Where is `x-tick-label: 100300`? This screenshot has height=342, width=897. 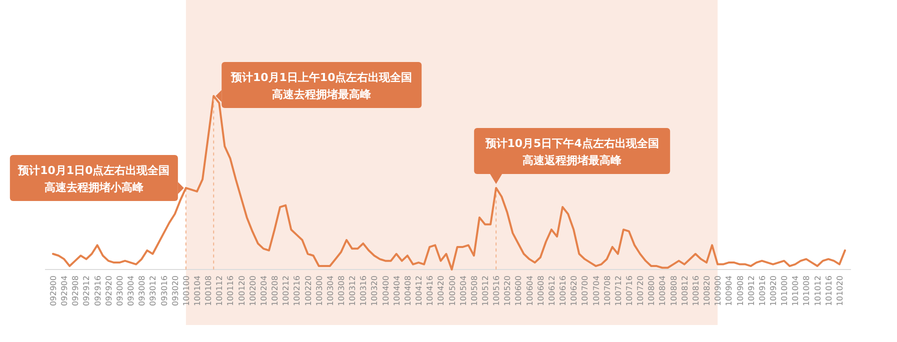
x-tick-label: 100300 is located at coordinates (319, 291).